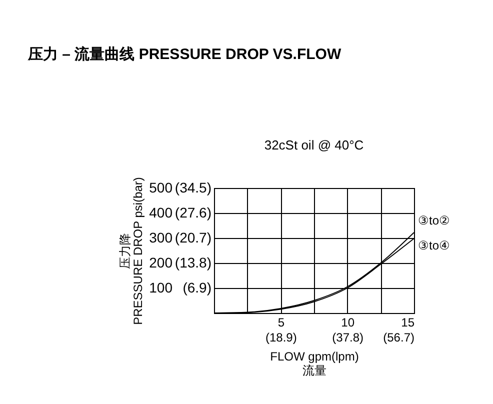 This screenshot has height=404, width=493. Describe the element at coordinates (348, 323) in the screenshot. I see `x-tick-label: 10` at that location.